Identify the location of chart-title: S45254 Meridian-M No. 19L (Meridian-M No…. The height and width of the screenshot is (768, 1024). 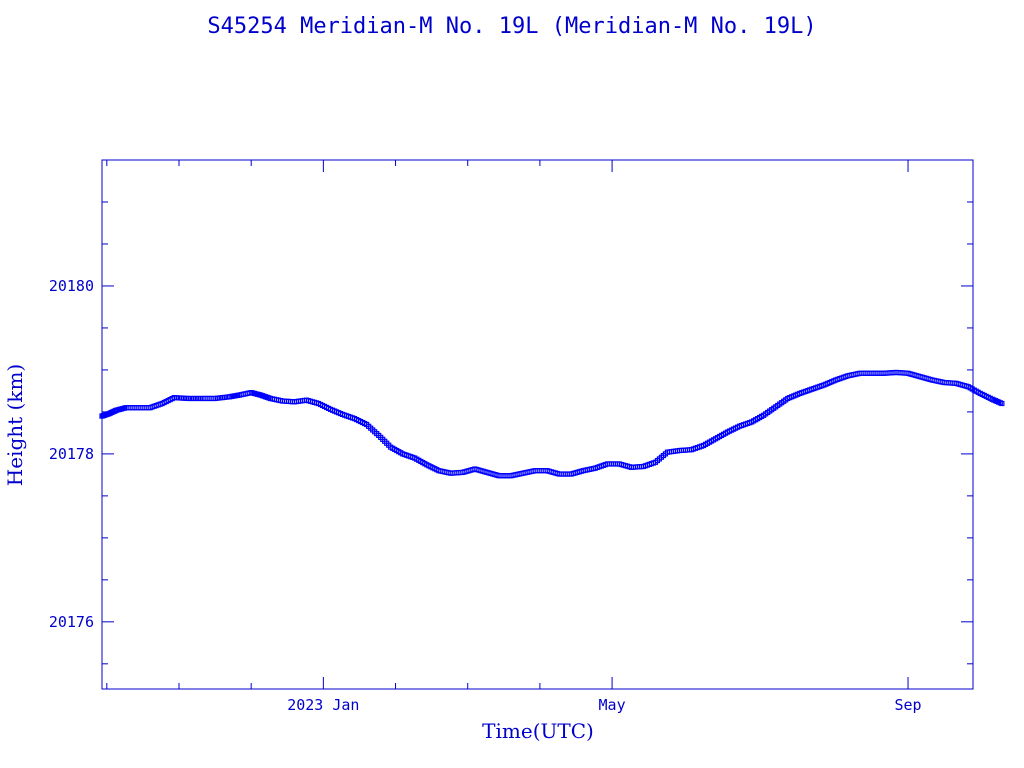
(512, 26).